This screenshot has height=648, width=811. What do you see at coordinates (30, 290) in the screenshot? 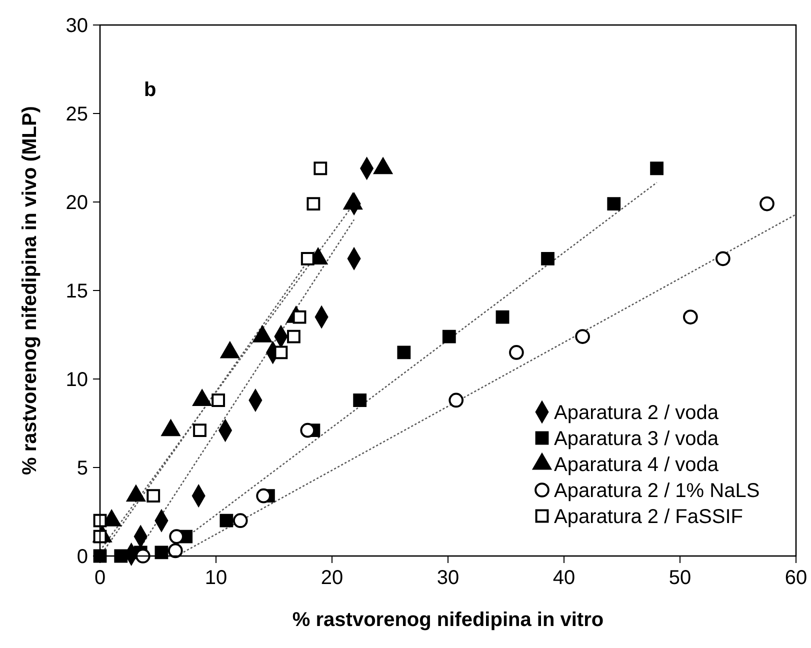
I see `y-axis-title: % rastvorenog nifedipina in vivo (MLP)` at bounding box center [30, 290].